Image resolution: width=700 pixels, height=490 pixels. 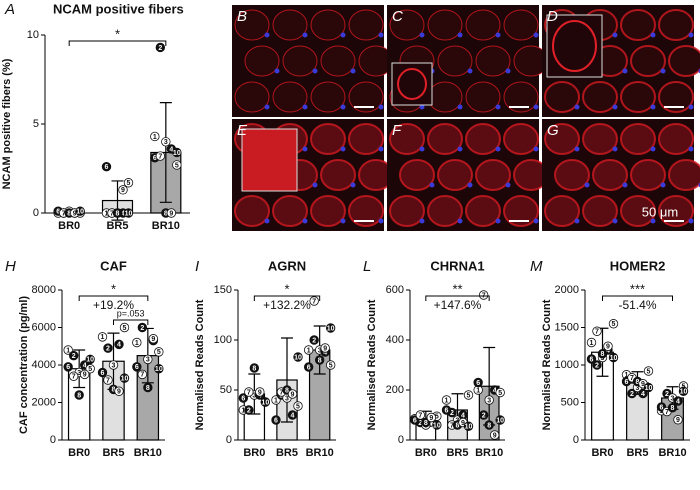 I want to click on point-id: 5, so click(x=159, y=352).